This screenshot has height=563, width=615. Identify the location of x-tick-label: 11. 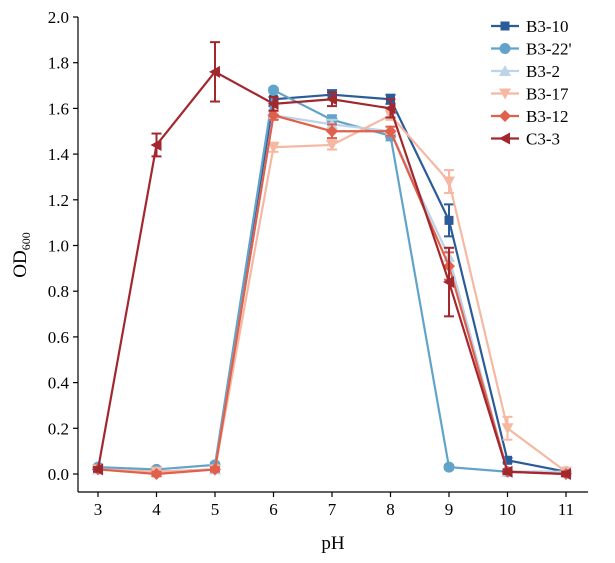
(566, 509).